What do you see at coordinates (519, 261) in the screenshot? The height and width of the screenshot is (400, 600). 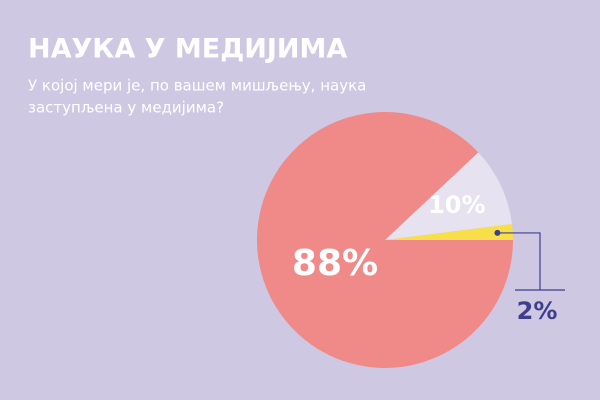 I see `leader-line` at bounding box center [519, 261].